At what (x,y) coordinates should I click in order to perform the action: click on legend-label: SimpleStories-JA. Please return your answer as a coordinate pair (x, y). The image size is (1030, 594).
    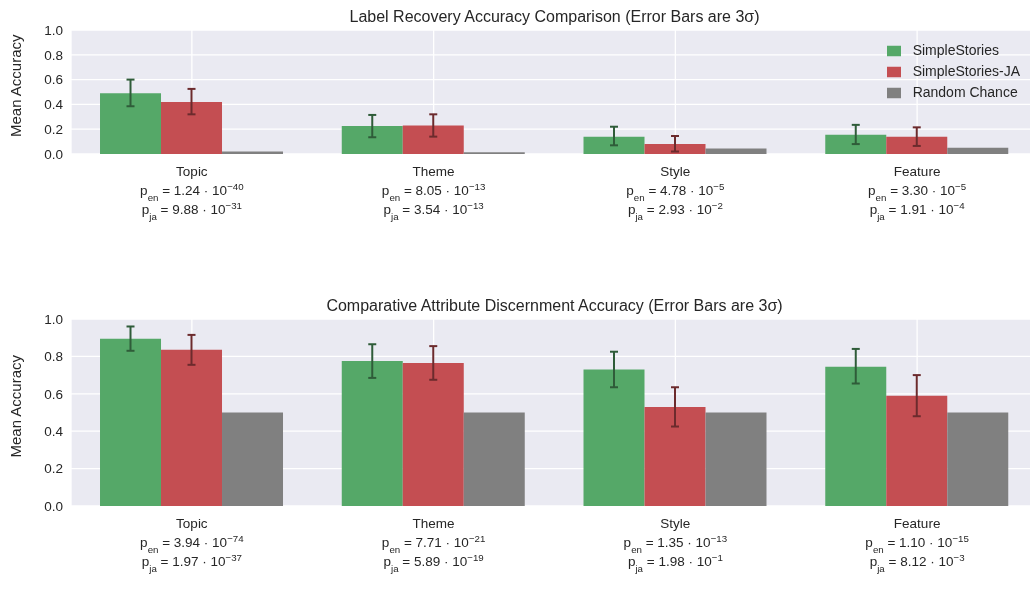
    Looking at the image, I should click on (966, 71).